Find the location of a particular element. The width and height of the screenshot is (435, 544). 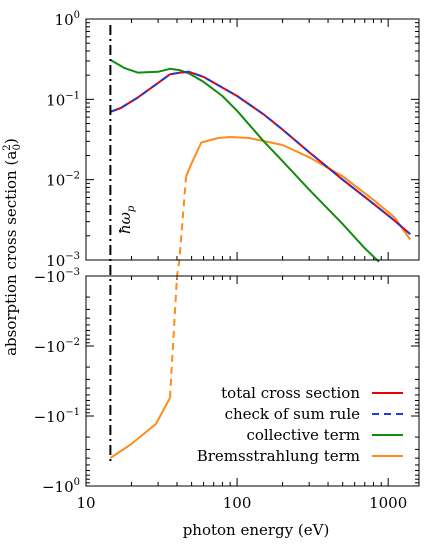

y-axis-label: absorption cross section (a20) is located at coordinates (12, 247).